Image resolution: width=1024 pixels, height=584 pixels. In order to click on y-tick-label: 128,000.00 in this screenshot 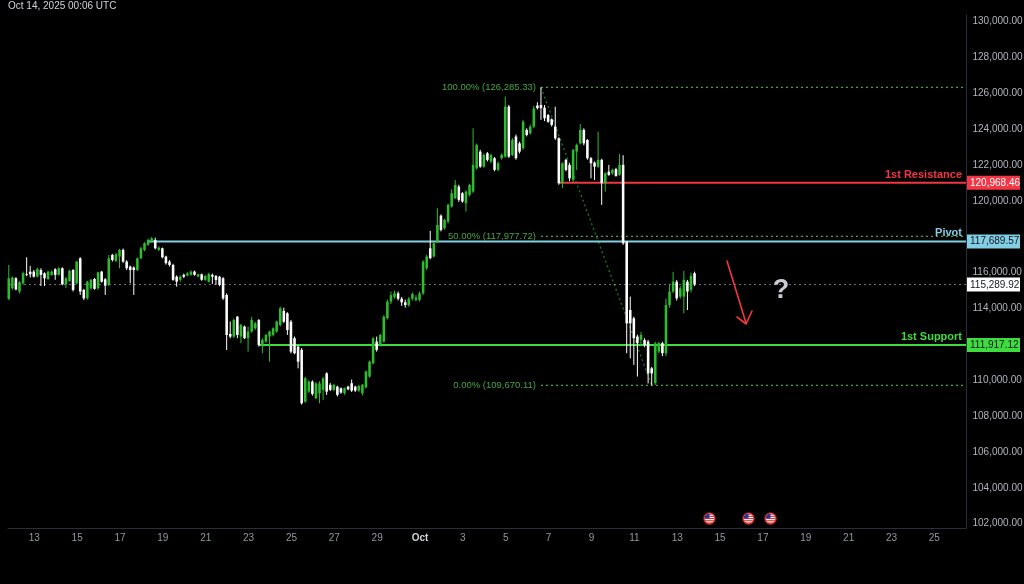, I will do `click(997, 57)`.